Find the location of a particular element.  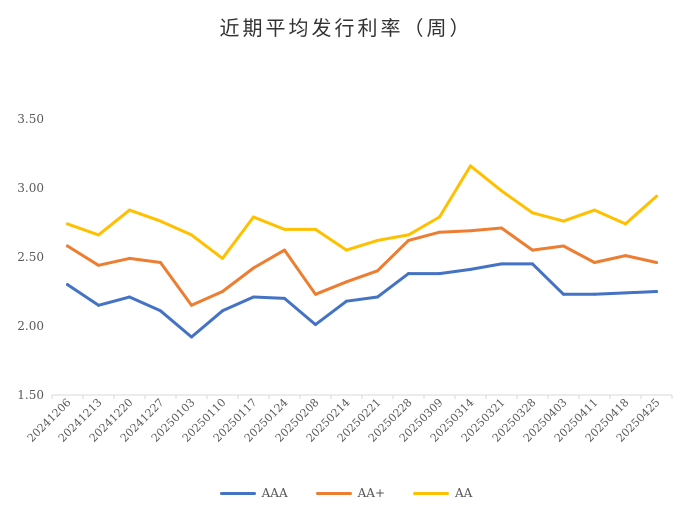

y-tick-label: 3.50 is located at coordinates (30, 119).